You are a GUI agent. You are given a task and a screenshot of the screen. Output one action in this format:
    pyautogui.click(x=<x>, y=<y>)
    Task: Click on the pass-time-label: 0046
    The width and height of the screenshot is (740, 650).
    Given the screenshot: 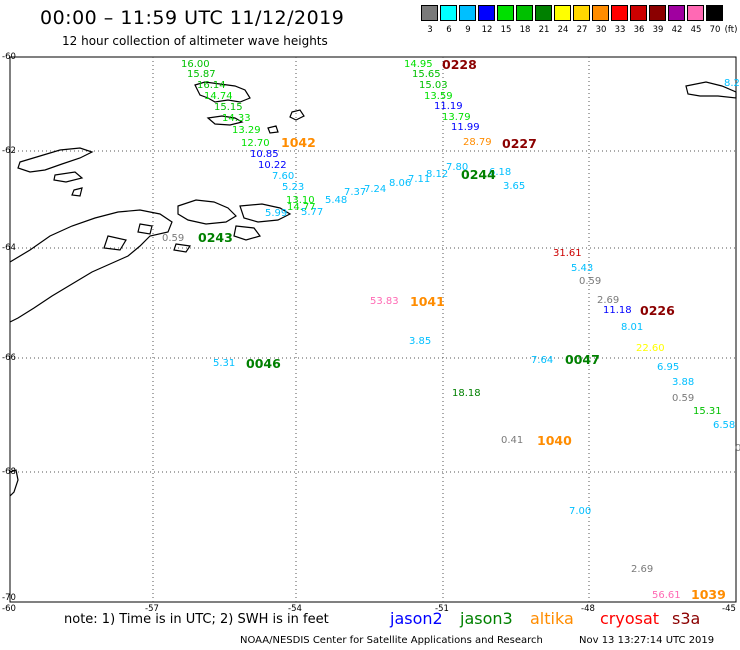 What is the action you would take?
    pyautogui.click(x=263, y=363)
    